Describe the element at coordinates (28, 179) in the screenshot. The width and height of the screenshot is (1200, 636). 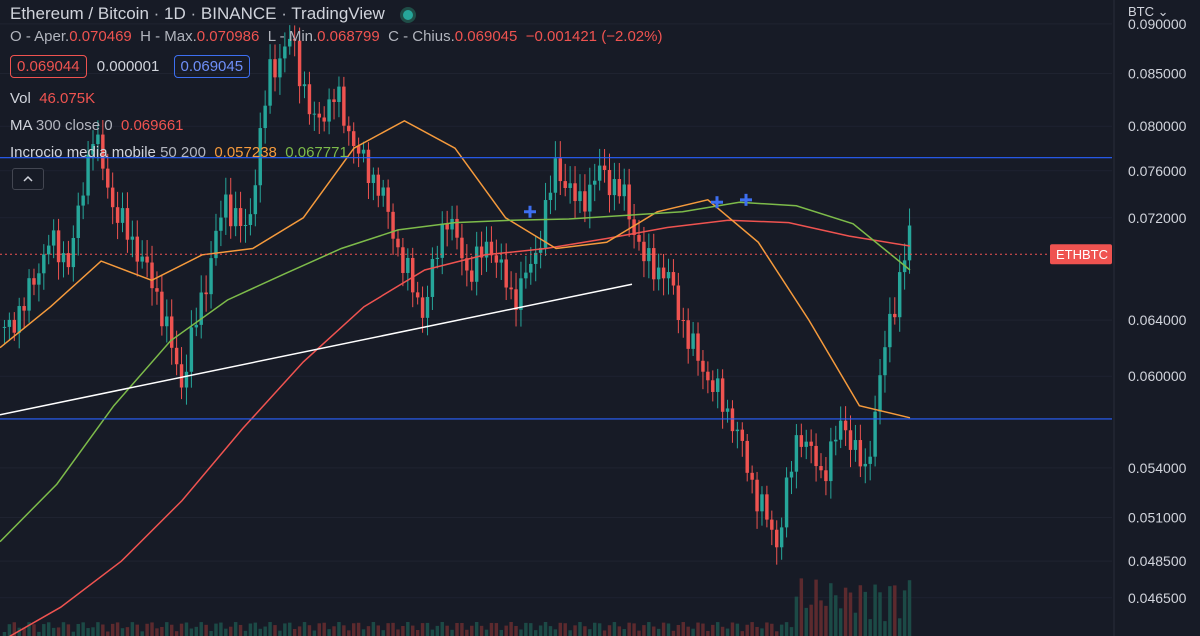
I see `collapse-legend-button` at that location.